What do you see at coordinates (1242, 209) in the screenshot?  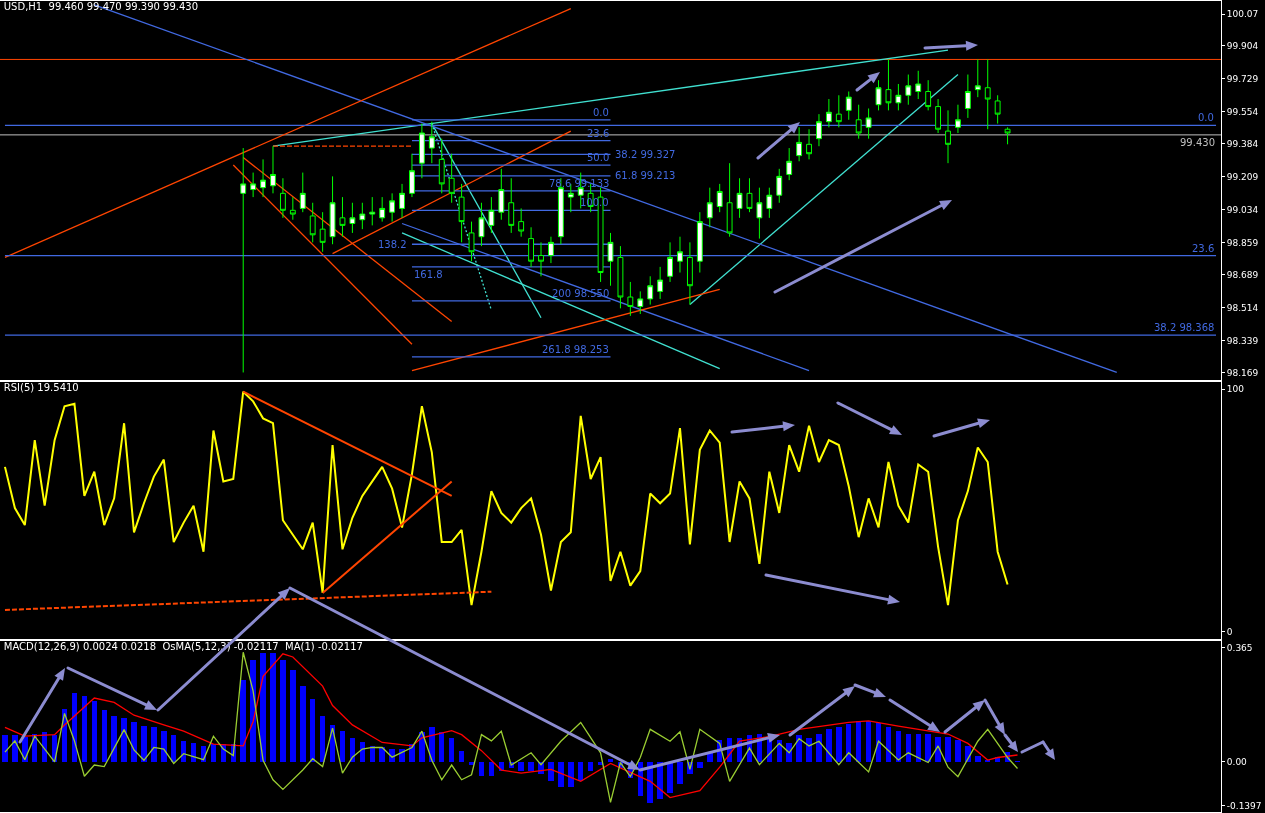 I see `y-tick-label: 99.034` at bounding box center [1242, 209].